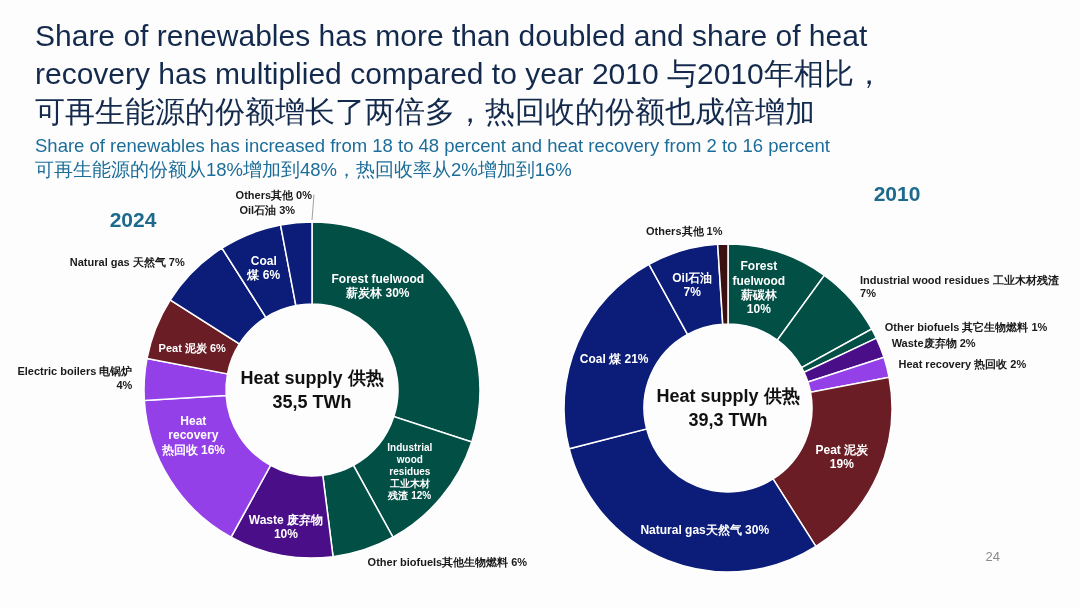  What do you see at coordinates (842, 450) in the screenshot?
I see `slice-label: Peat 泥炭` at bounding box center [842, 450].